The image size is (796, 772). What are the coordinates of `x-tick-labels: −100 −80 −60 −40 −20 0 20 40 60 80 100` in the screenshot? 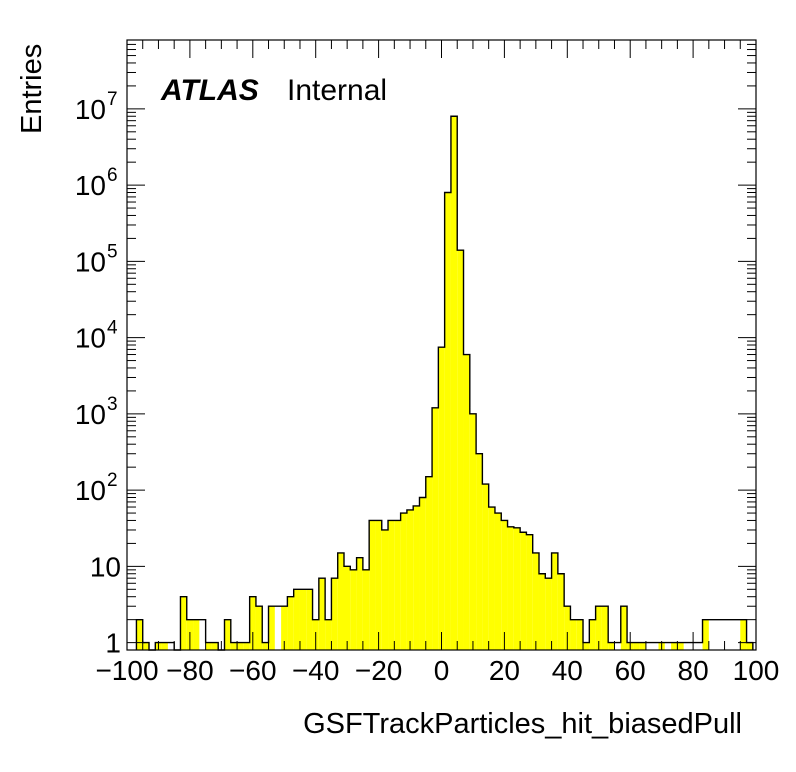 It's located at (437, 670).